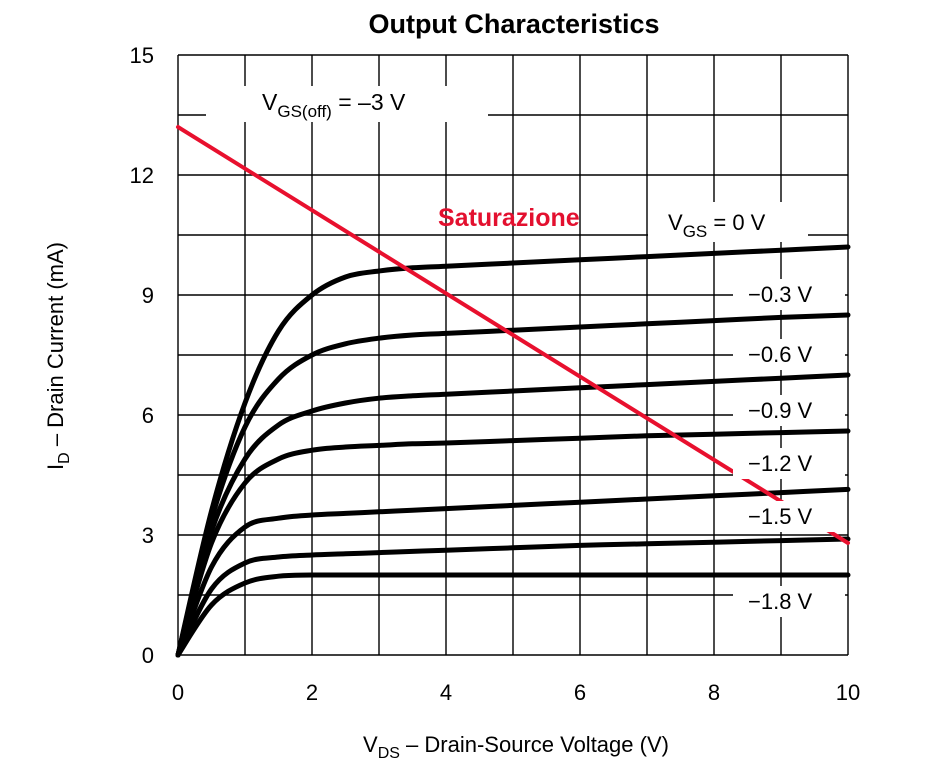 This screenshot has width=935, height=772. What do you see at coordinates (516, 747) in the screenshot?
I see `x-axis-label: VDS – Drain-Source Voltage (V)` at bounding box center [516, 747].